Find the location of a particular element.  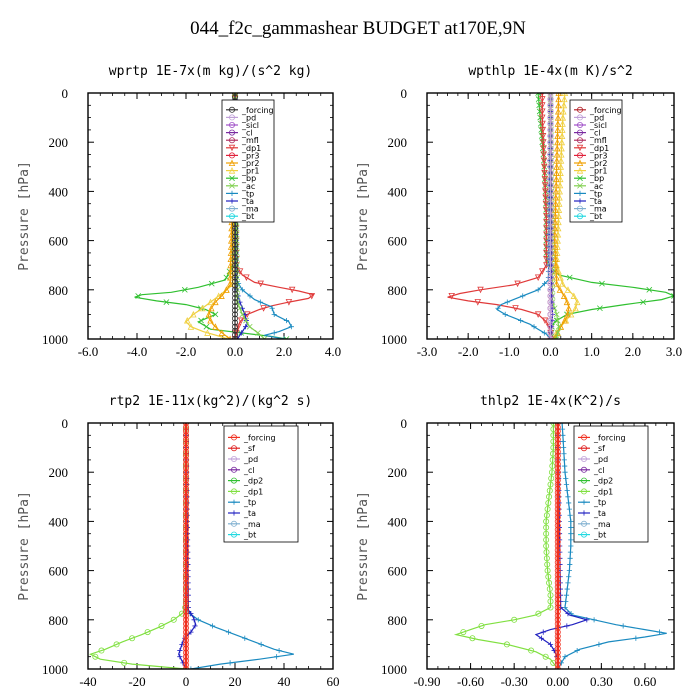

x-tick-label: -20 is located at coordinates (136, 681).